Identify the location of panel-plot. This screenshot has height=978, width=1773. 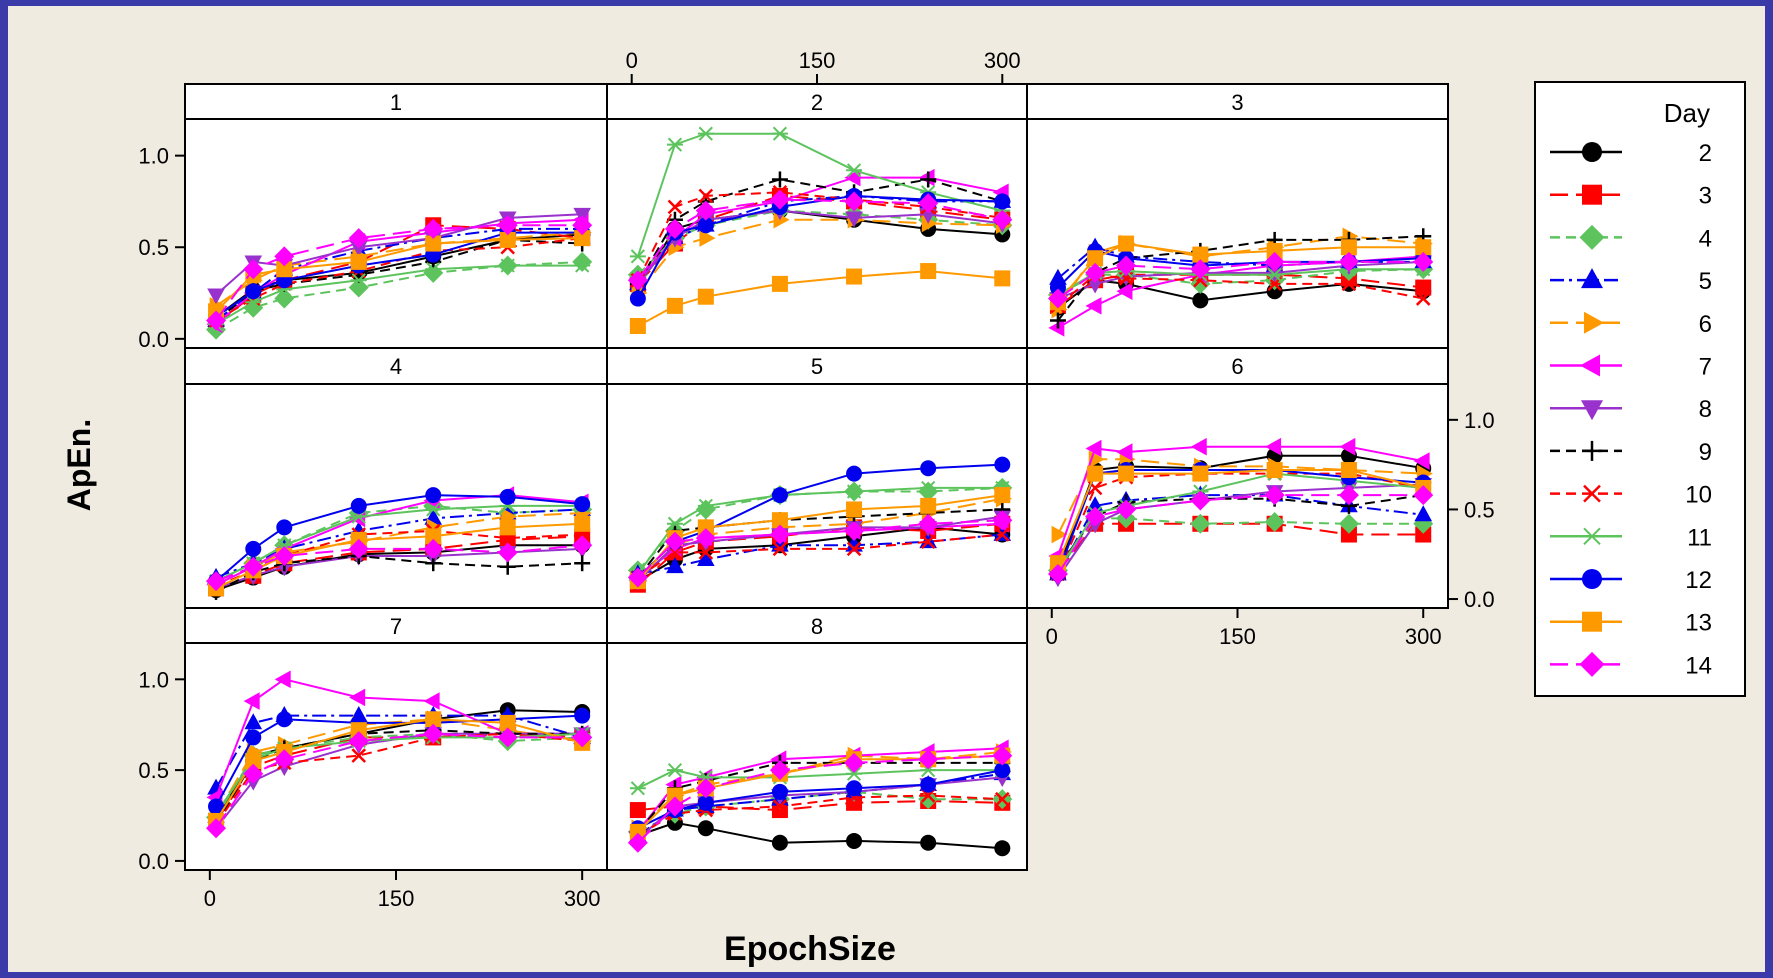
(817, 496).